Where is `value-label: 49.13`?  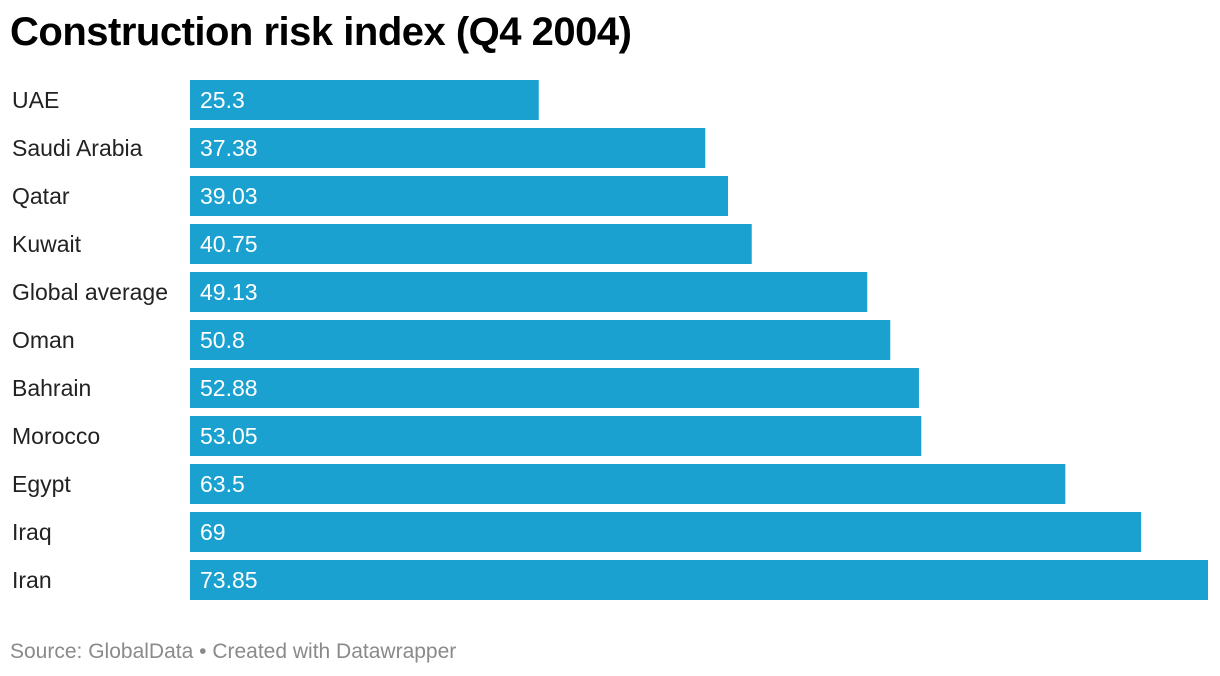 value-label: 49.13 is located at coordinates (229, 292).